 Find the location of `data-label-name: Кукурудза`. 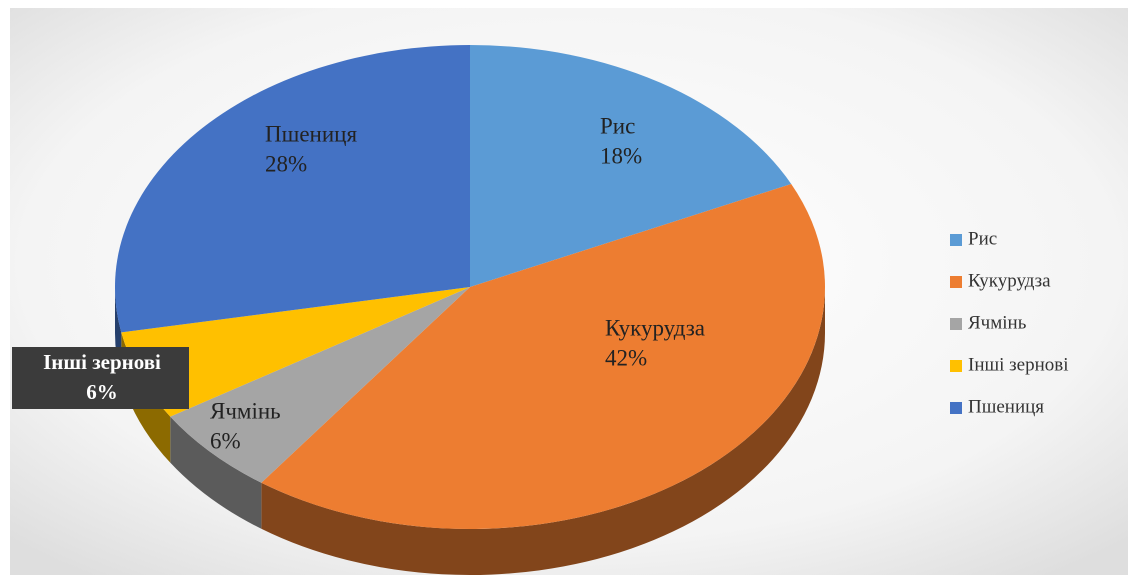

data-label-name: Кукурудза is located at coordinates (655, 327).